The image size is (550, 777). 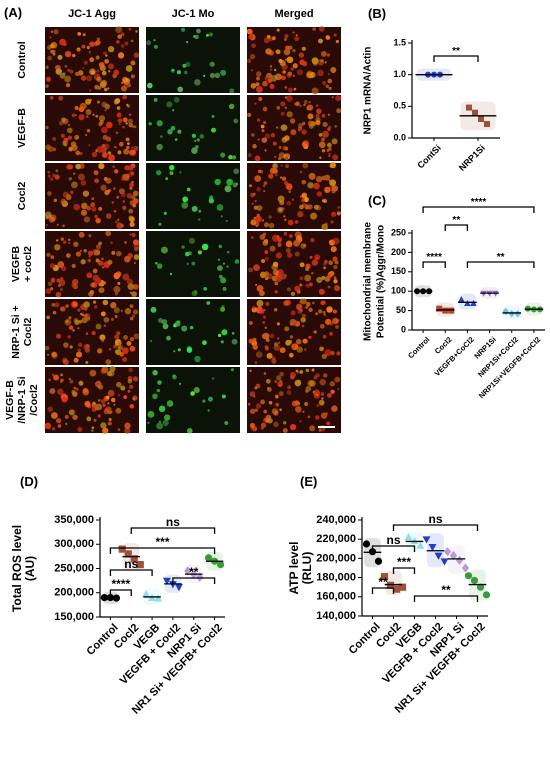 I want to click on y-tick-label: 160,000, so click(x=336, y=597).